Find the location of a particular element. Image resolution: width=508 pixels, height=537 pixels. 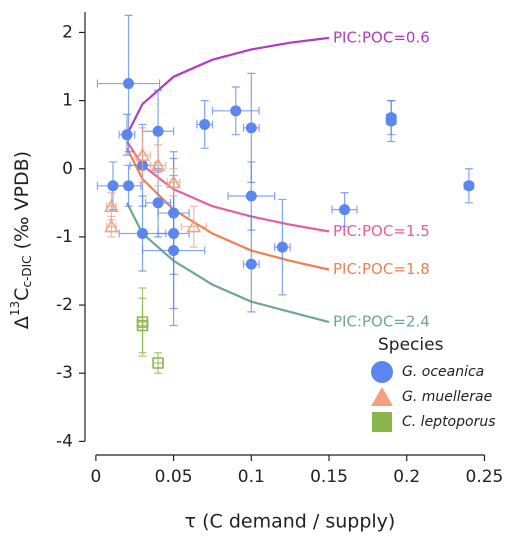

y-tick-label: -3 is located at coordinates (64, 373).